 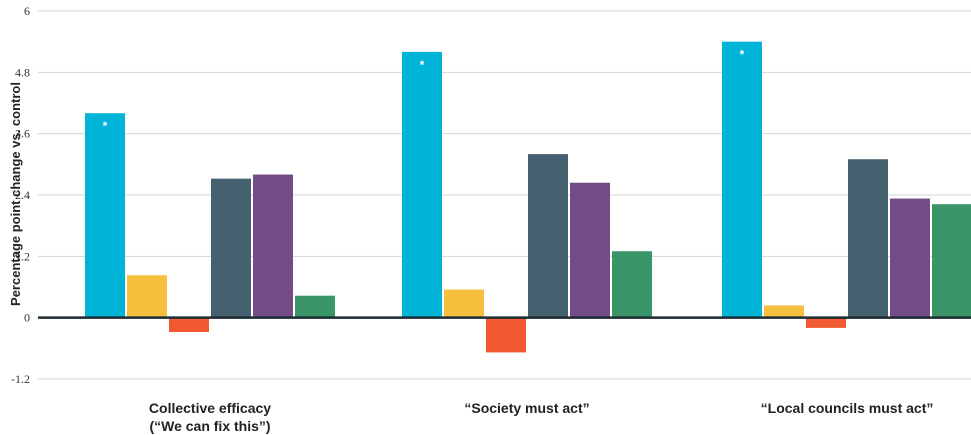 I want to click on category-label: Collective efficacy (“We can fix this”), so click(x=210, y=417).